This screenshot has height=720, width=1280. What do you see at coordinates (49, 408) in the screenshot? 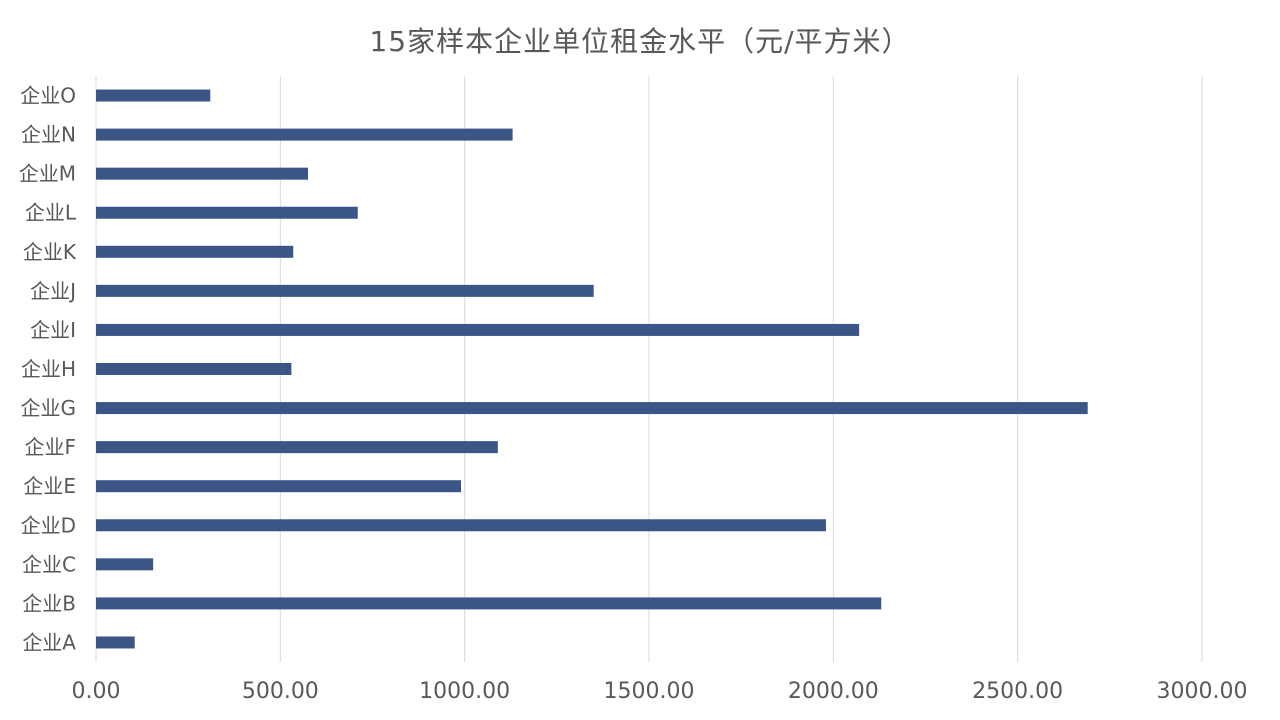
I see `y-tick-label: 企业G` at bounding box center [49, 408].